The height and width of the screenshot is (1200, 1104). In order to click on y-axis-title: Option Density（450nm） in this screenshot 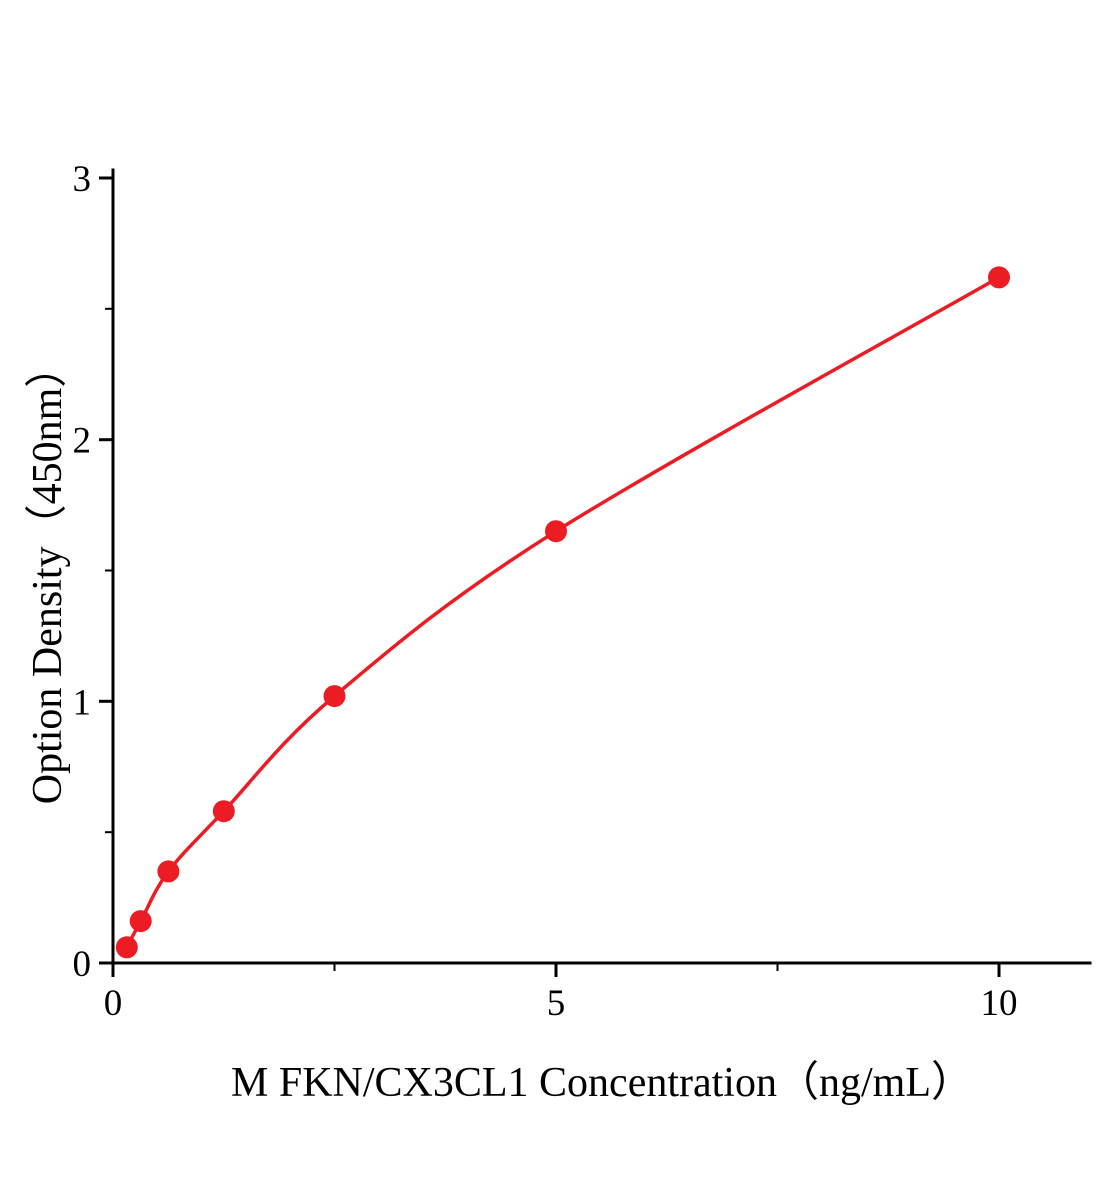, I will do `click(48, 575)`.